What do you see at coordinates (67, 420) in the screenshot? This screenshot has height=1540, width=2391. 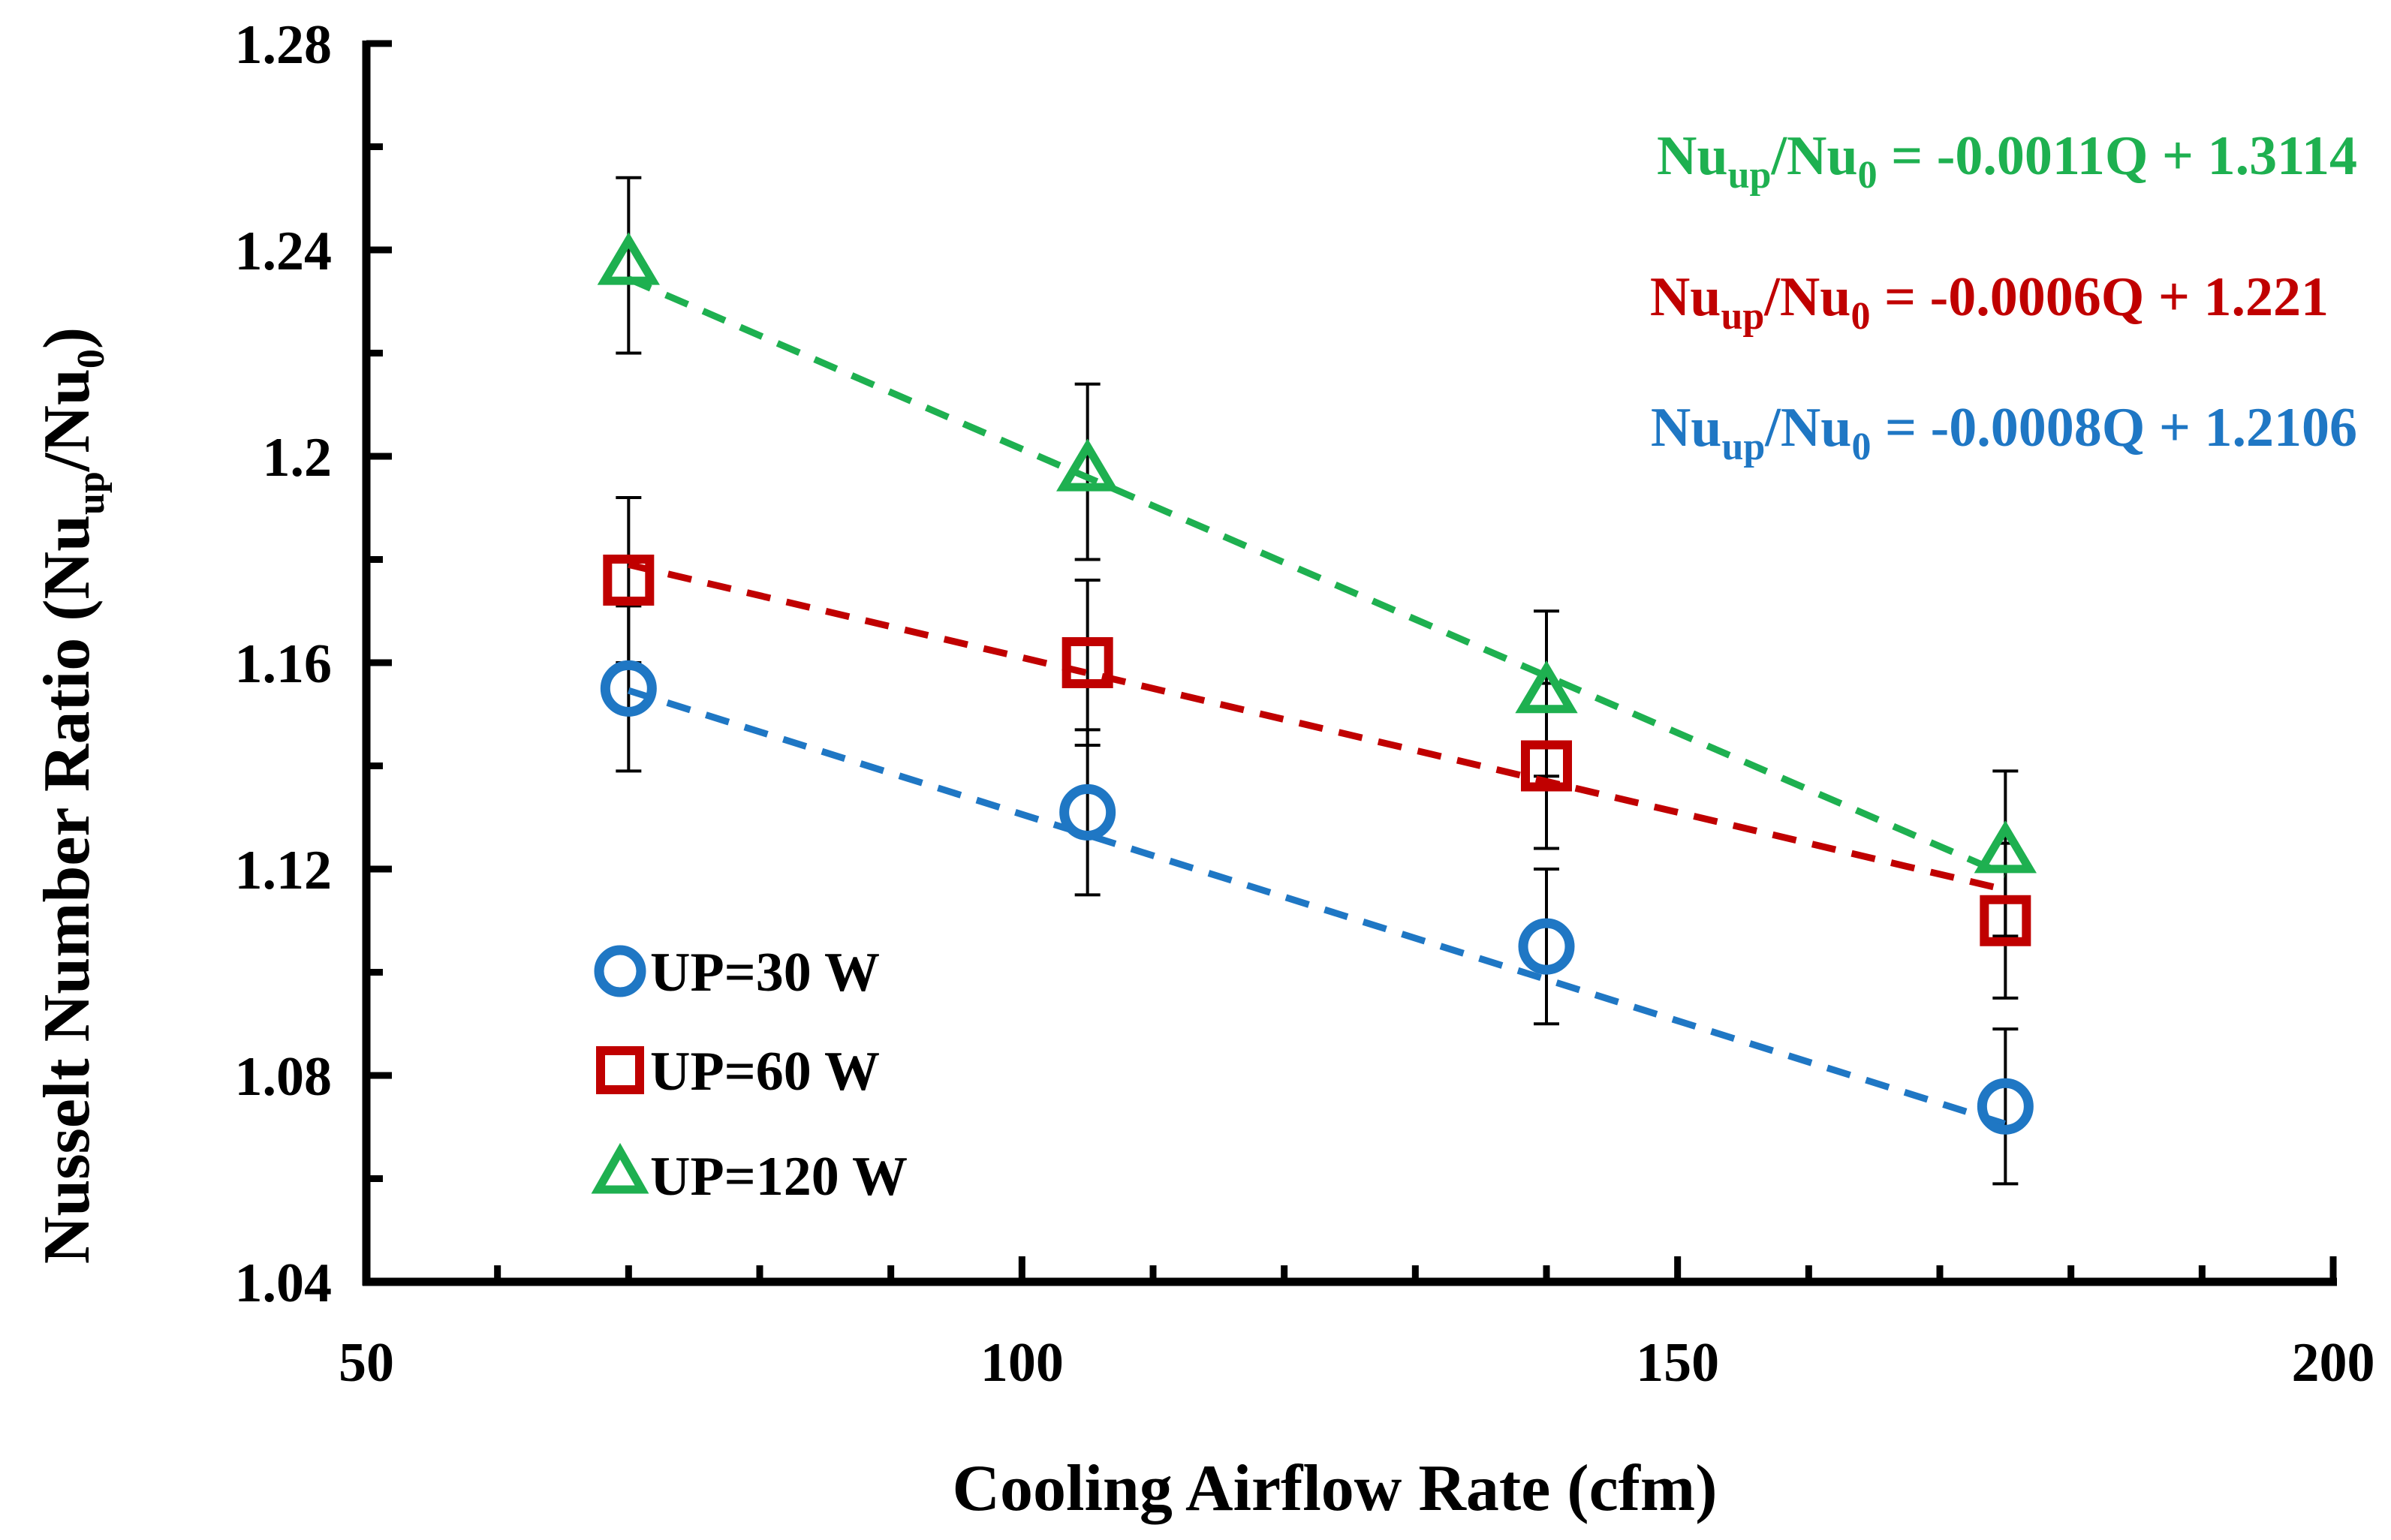 I see `y-title-mid: /Nu` at bounding box center [67, 420].